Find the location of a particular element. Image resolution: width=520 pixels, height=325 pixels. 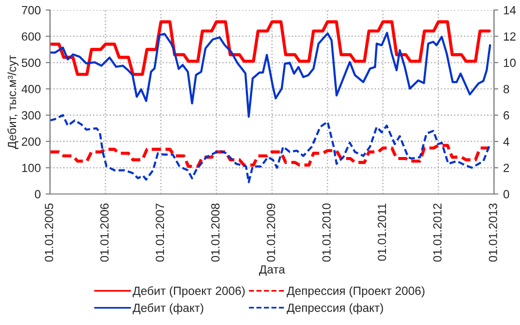

y-tick-label: 600 is located at coordinates (31, 36).